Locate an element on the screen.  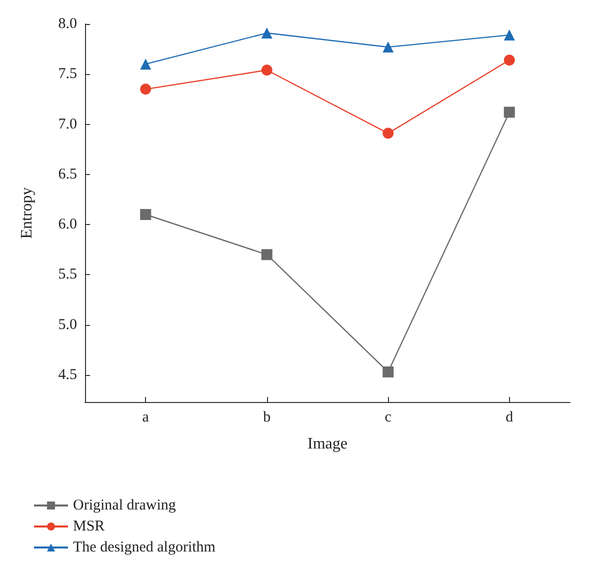
x-tick-label: a is located at coordinates (146, 418).